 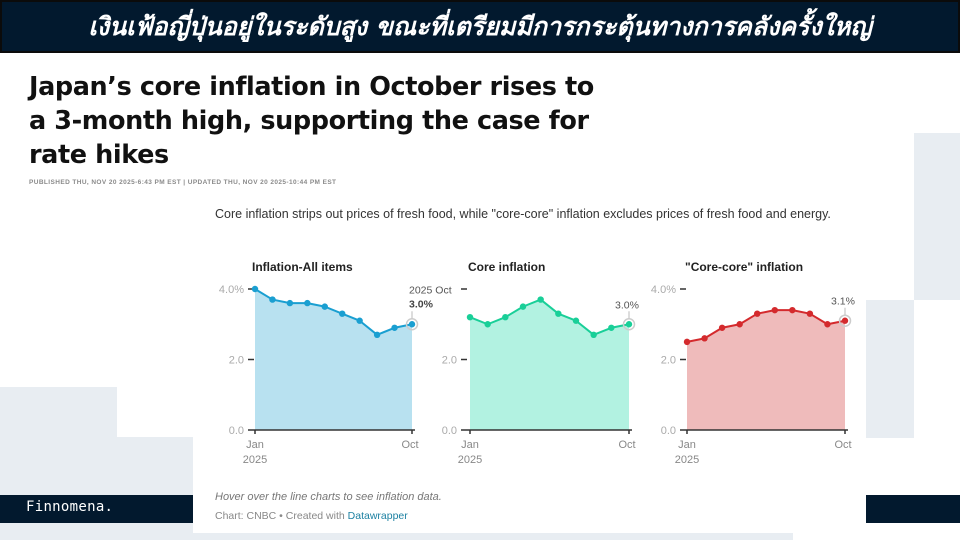 What do you see at coordinates (507, 267) in the screenshot?
I see `chart-title-core: Core inflation` at bounding box center [507, 267].